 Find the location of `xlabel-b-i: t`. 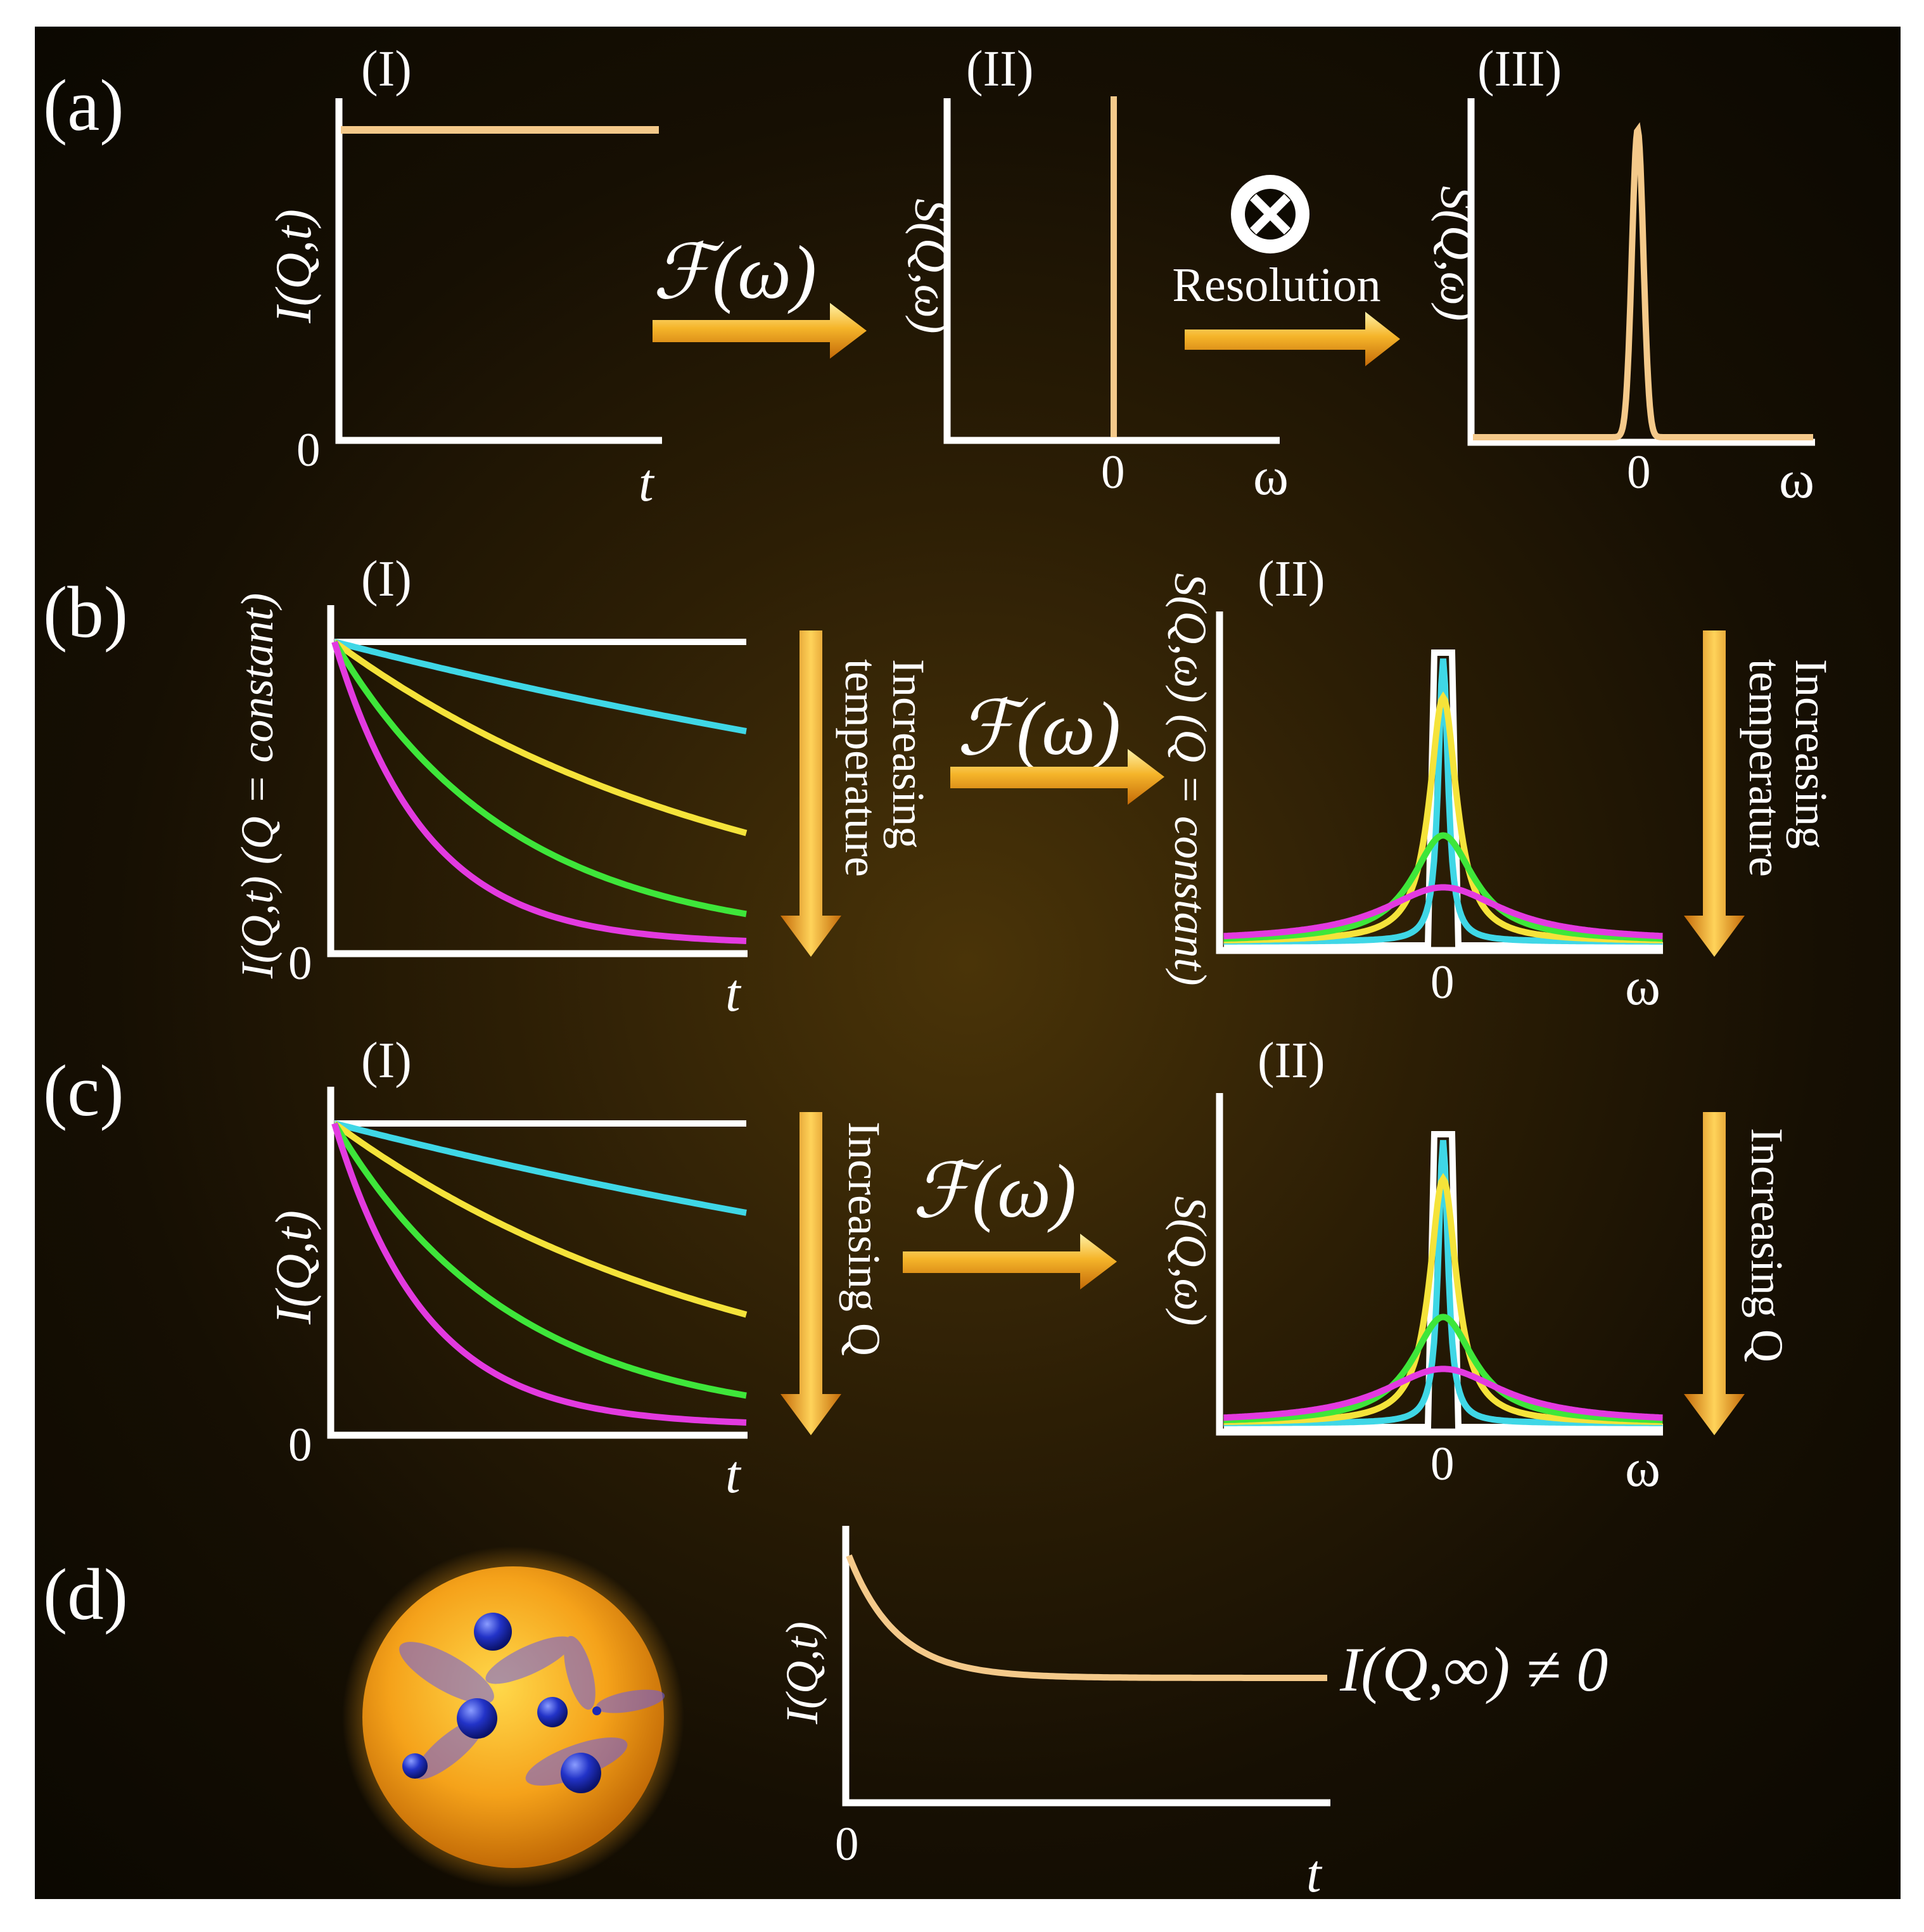

xlabel-b-i: t is located at coordinates (733, 993).